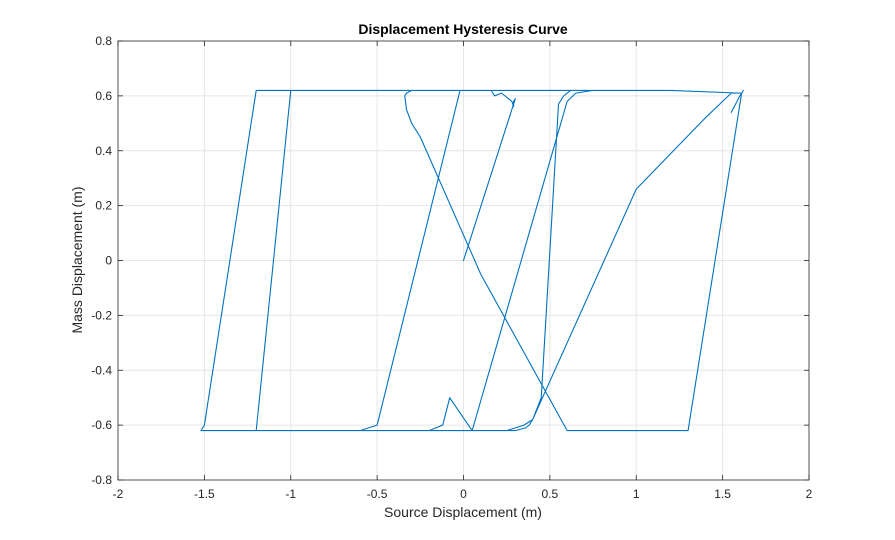 This screenshot has height=540, width=895. Describe the element at coordinates (101, 315) in the screenshot. I see `y-tick-label: -0.2` at that location.